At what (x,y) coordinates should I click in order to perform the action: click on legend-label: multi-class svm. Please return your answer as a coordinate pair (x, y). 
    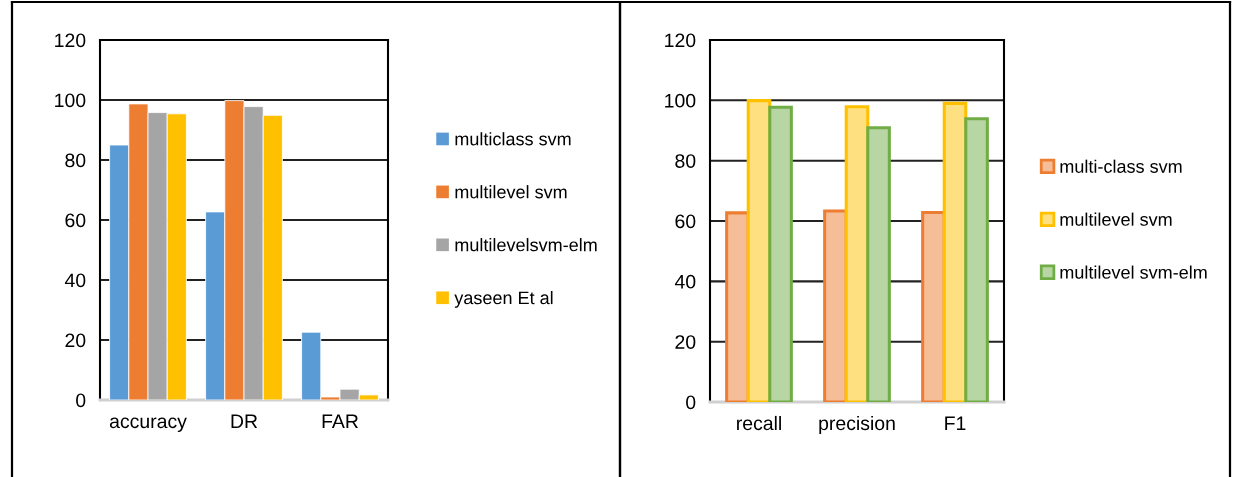
    Looking at the image, I should click on (1121, 166).